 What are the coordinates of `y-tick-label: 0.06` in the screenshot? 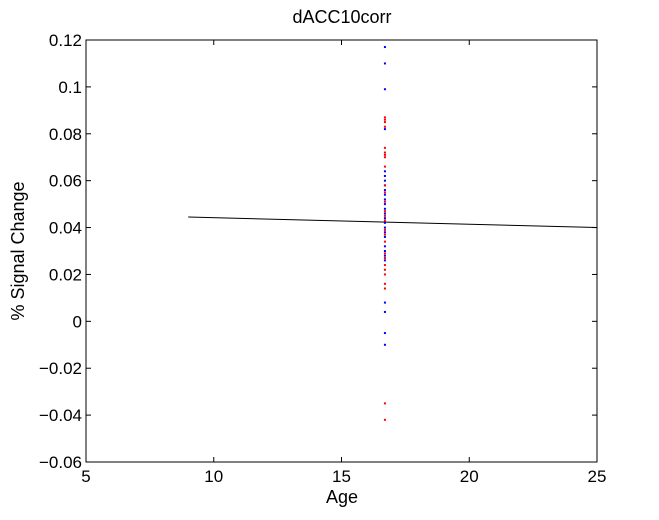 It's located at (65, 181).